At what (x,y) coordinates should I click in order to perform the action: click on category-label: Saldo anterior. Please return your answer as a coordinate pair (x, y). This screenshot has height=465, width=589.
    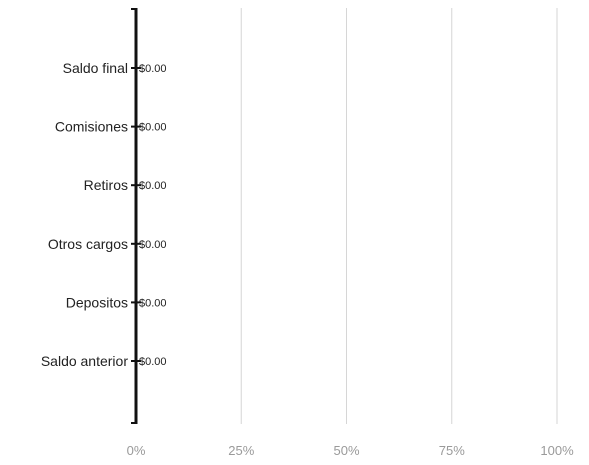
    Looking at the image, I should click on (85, 361).